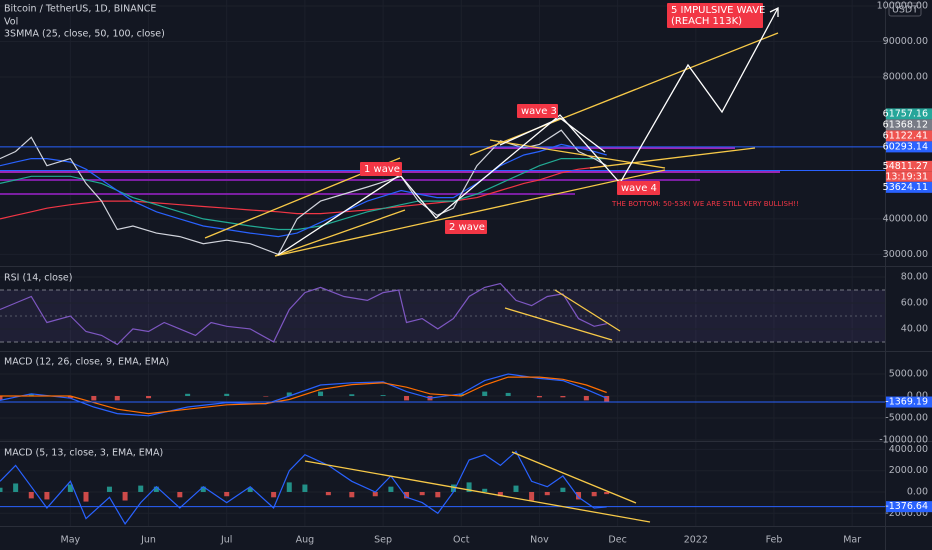 This screenshot has width=932, height=550. I want to click on annotation-text: wave 4, so click(639, 188).